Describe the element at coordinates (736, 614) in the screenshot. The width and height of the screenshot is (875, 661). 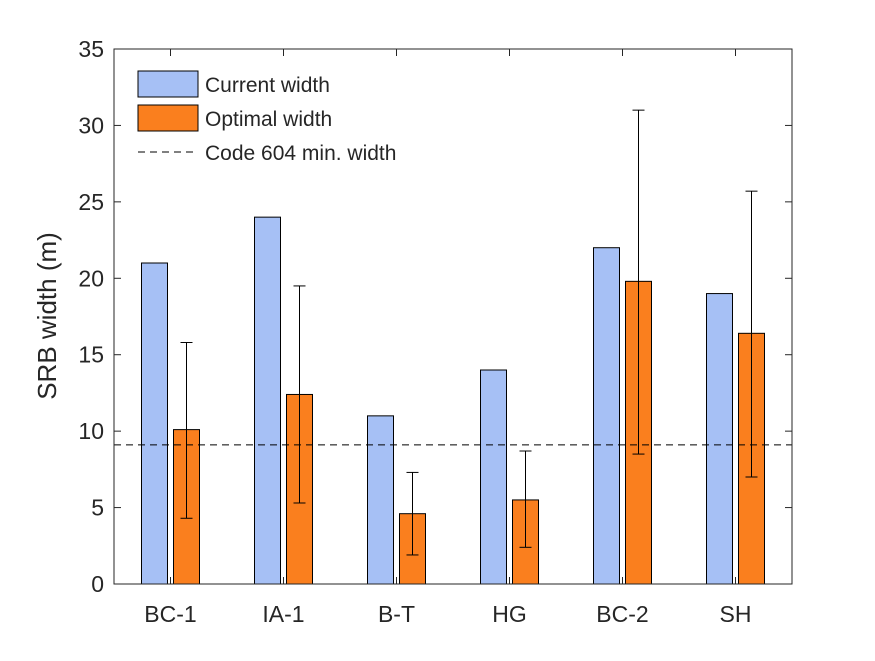
I see `x-tick-label: SH` at that location.